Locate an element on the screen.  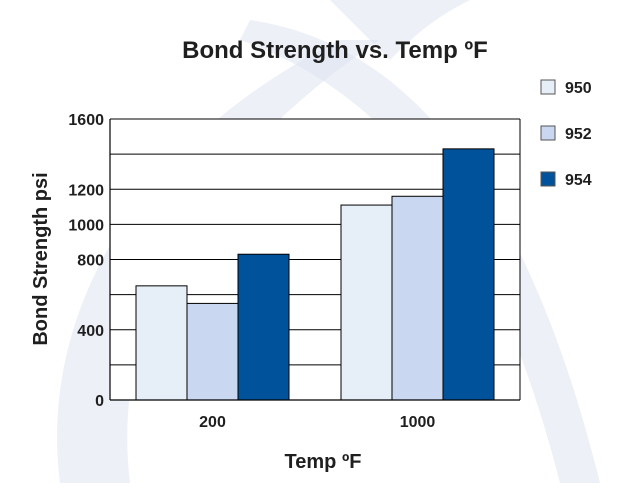
legend-label-954: 954 is located at coordinates (578, 180).